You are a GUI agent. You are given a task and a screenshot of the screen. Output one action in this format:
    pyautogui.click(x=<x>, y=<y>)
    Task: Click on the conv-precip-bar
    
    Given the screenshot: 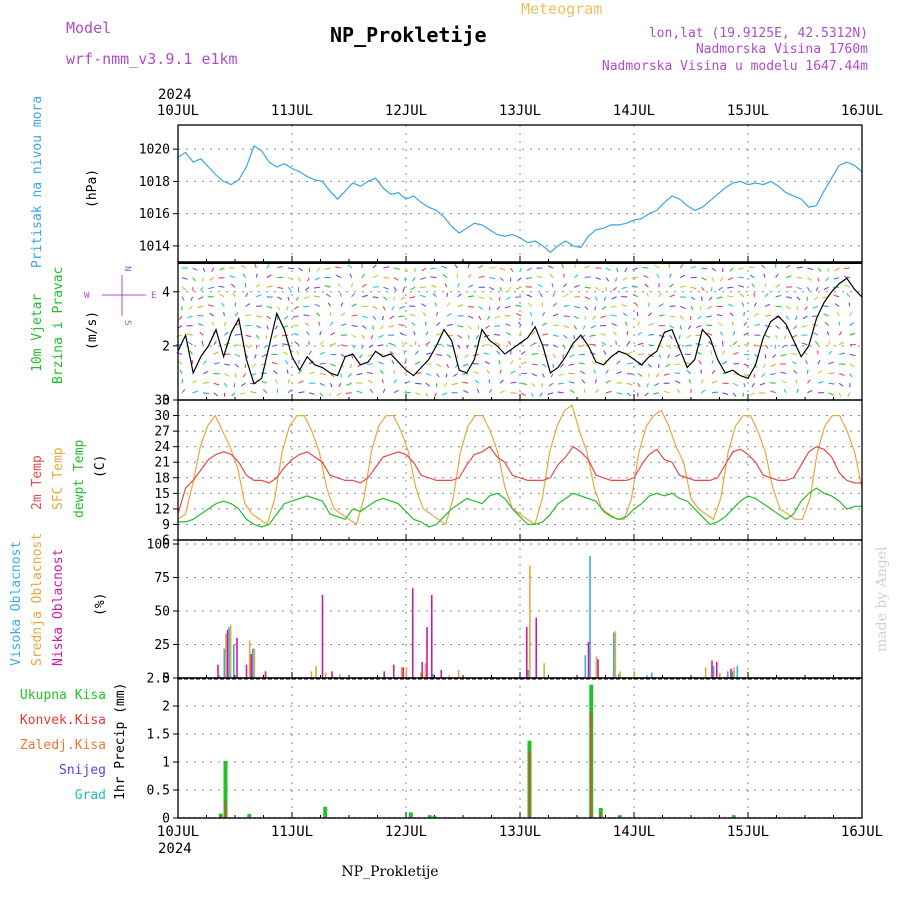 What is the action you would take?
    pyautogui.click(x=529, y=784)
    